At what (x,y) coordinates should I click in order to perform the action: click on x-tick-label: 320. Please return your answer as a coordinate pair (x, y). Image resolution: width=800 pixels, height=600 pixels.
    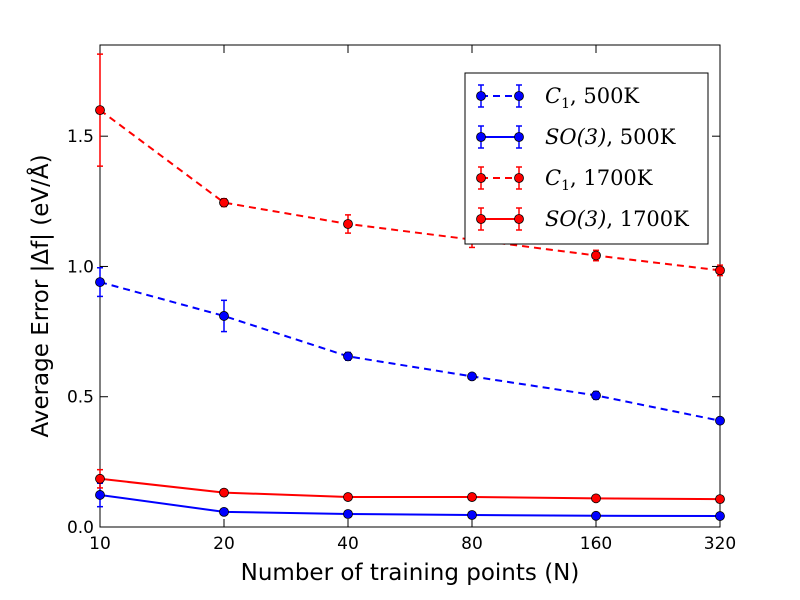
    Looking at the image, I should click on (720, 544).